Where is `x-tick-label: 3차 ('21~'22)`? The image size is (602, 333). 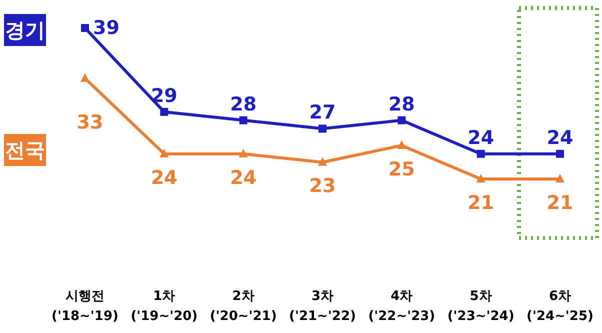
x-tick-label: 3차 ('21~'22) is located at coordinates (322, 306).